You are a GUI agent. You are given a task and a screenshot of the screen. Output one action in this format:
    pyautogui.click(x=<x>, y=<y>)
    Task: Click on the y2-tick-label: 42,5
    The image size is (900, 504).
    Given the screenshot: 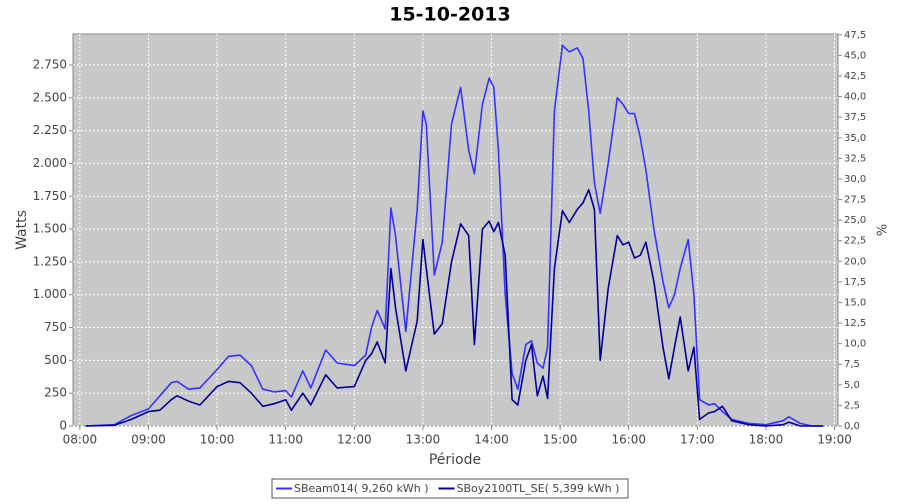 What is the action you would take?
    pyautogui.click(x=855, y=76)
    